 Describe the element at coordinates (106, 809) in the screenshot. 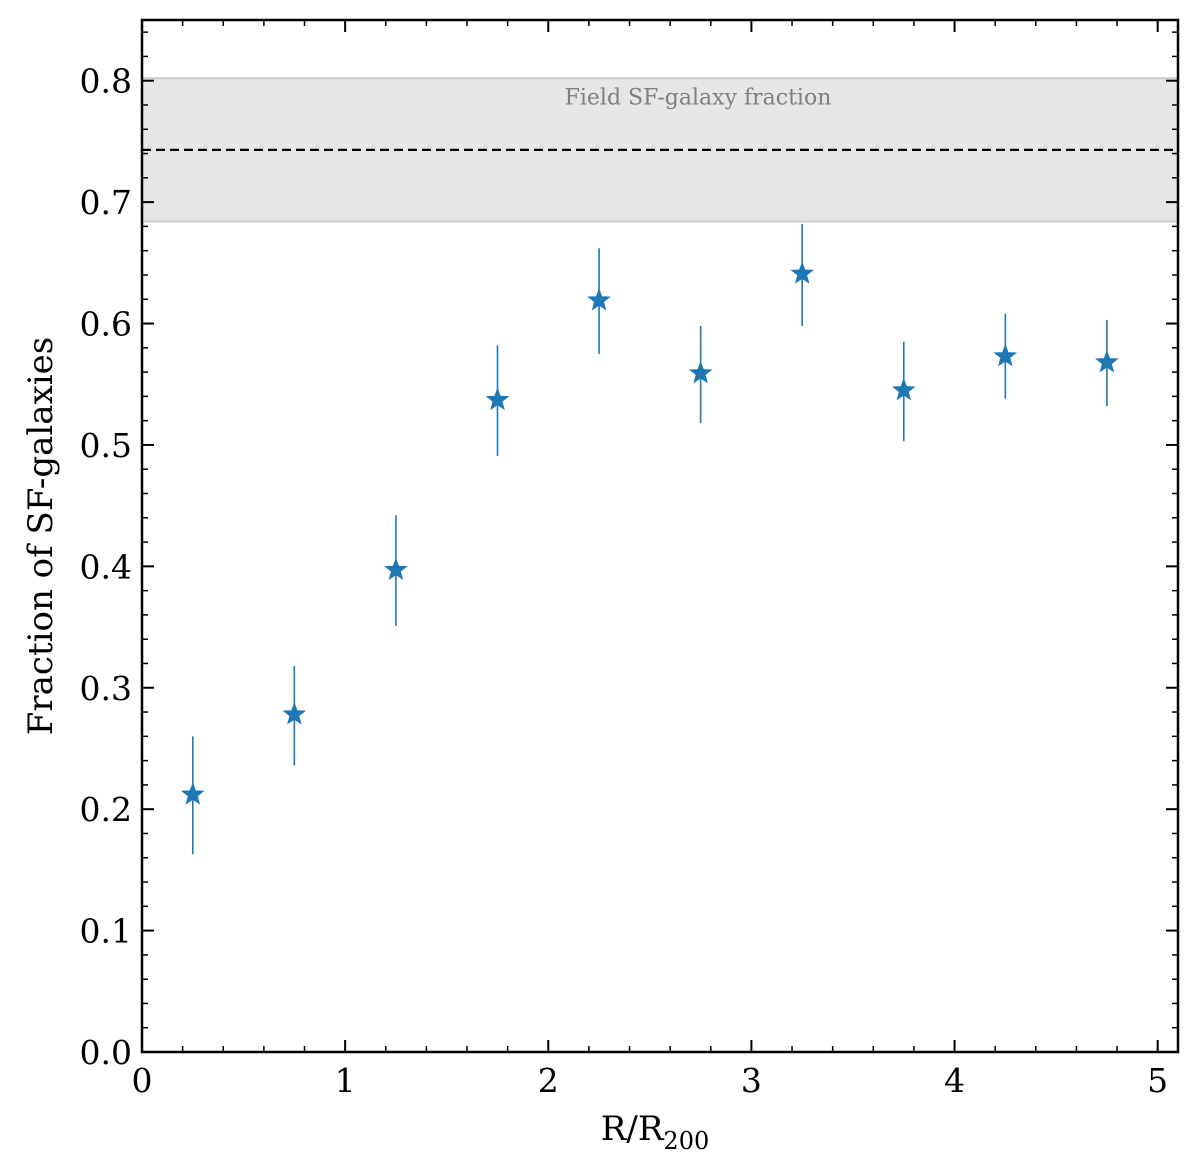

I see `y-tick-label: 0.2` at that location.